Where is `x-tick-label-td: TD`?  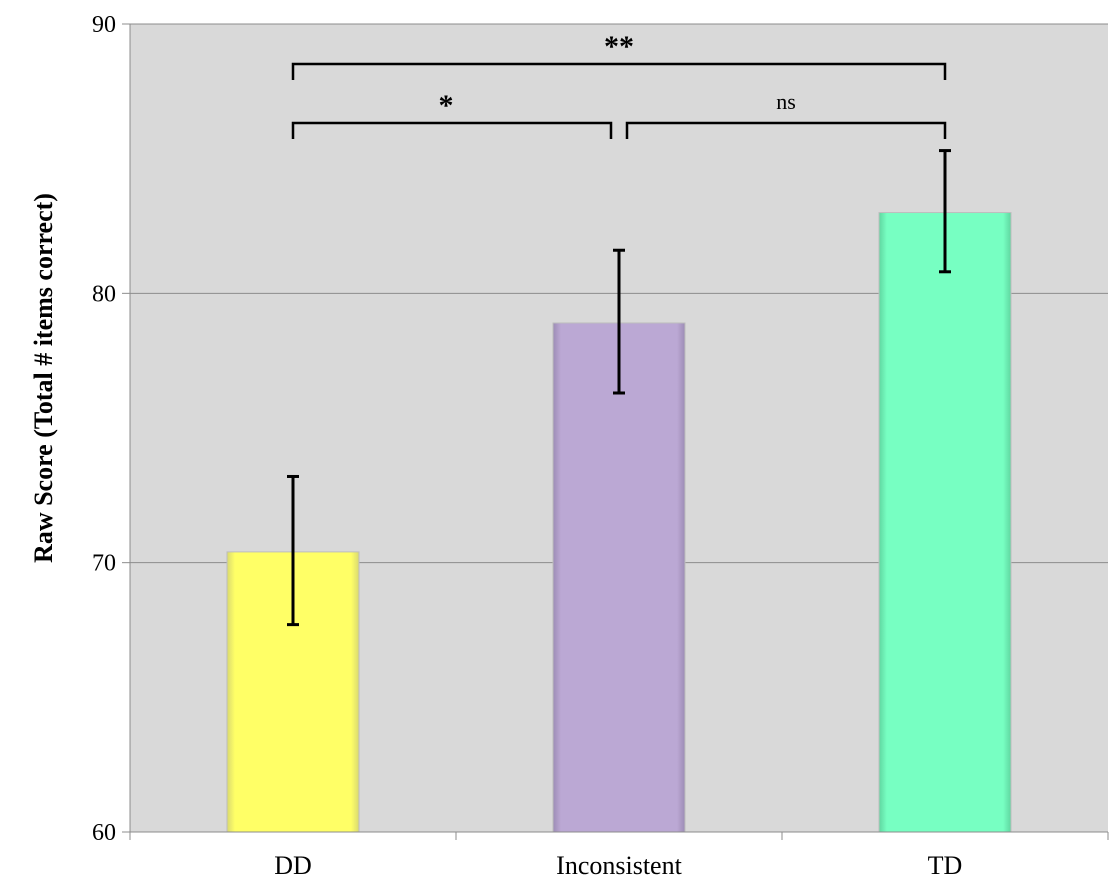
x-tick-label-td: TD is located at coordinates (945, 865).